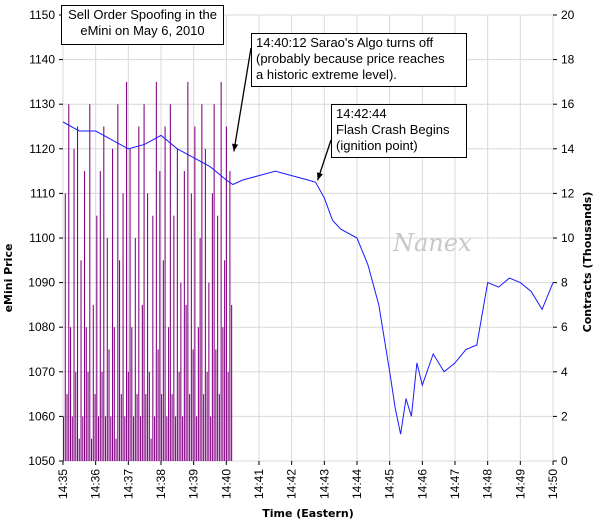  Describe the element at coordinates (128, 484) in the screenshot. I see `x-tick-label: 14:37` at that location.